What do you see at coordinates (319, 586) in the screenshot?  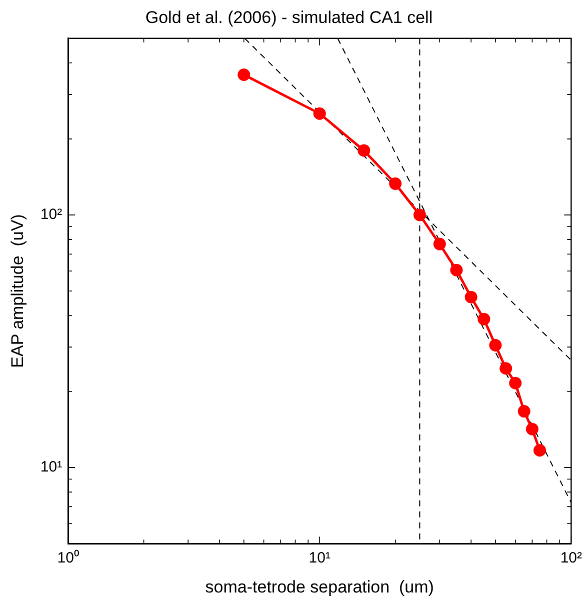 I see `x-axis-title: soma-tetrode separation (um)` at bounding box center [319, 586].